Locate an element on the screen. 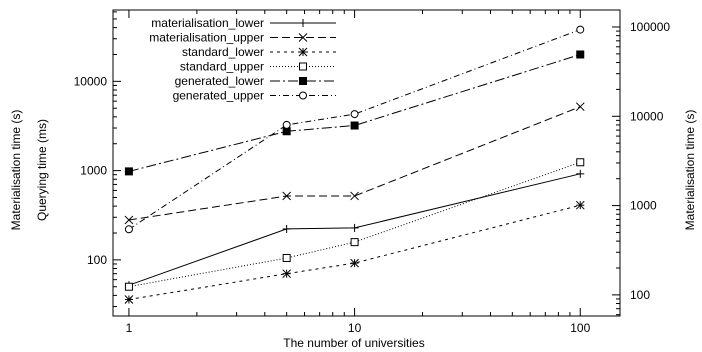 This screenshot has height=352, width=702. y-axis-label-right: Materialisation time (s) is located at coordinates (690, 170).